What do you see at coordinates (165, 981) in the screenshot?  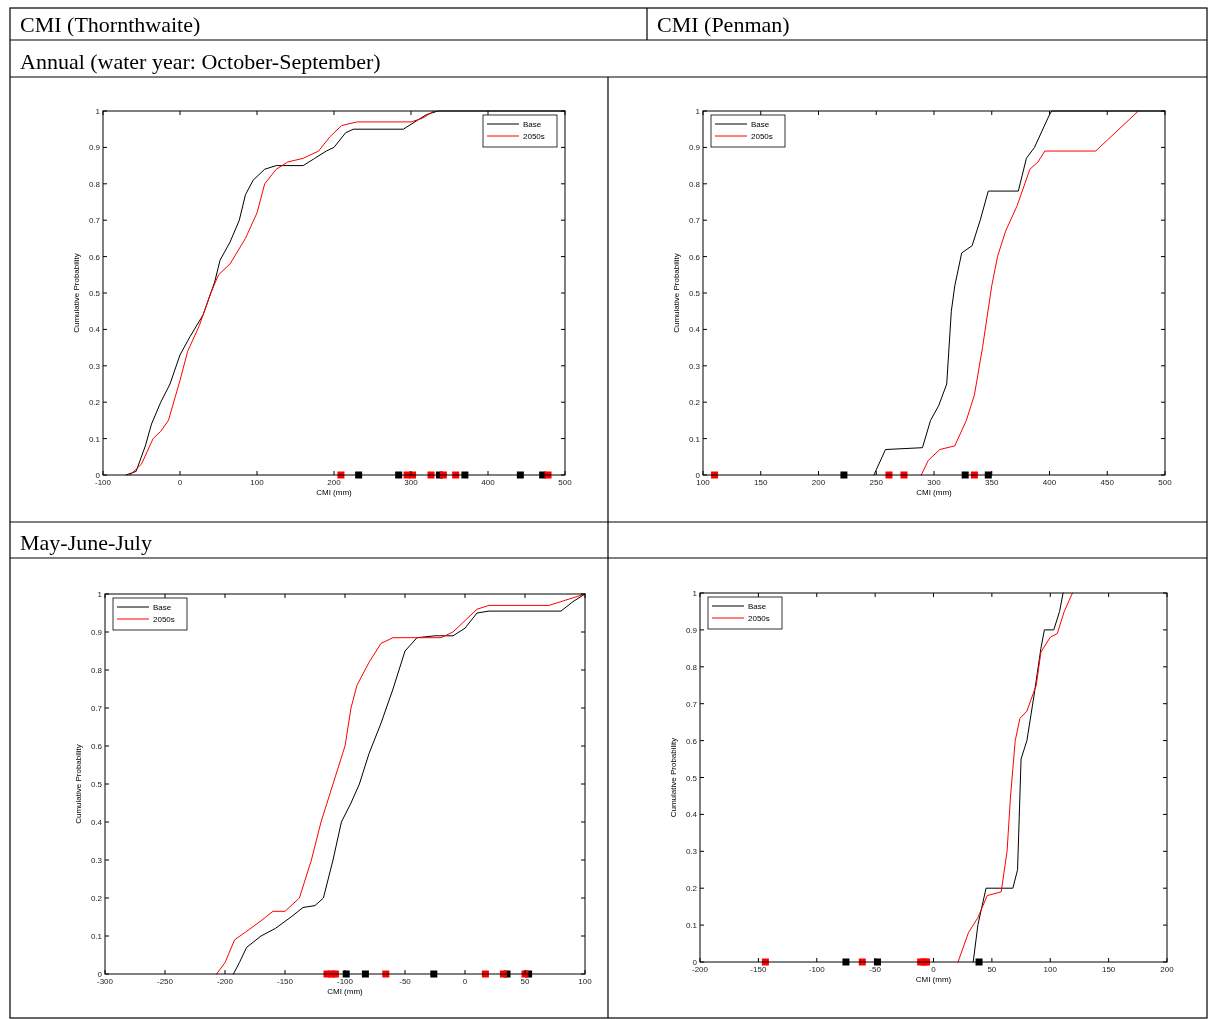 I see `x-tick-label: -250` at bounding box center [165, 981].